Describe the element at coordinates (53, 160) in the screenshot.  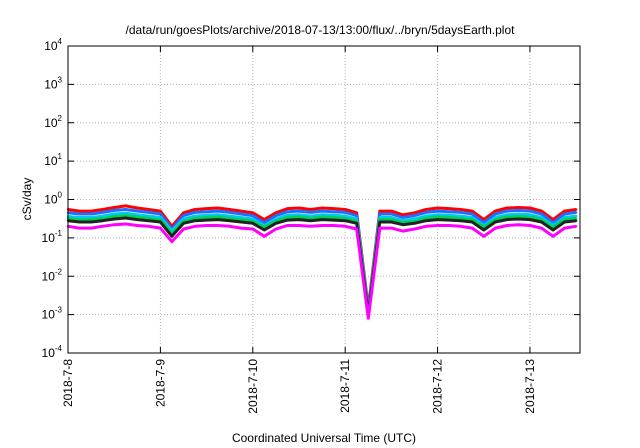
I see `y-tick-label: 10¹` at that location.